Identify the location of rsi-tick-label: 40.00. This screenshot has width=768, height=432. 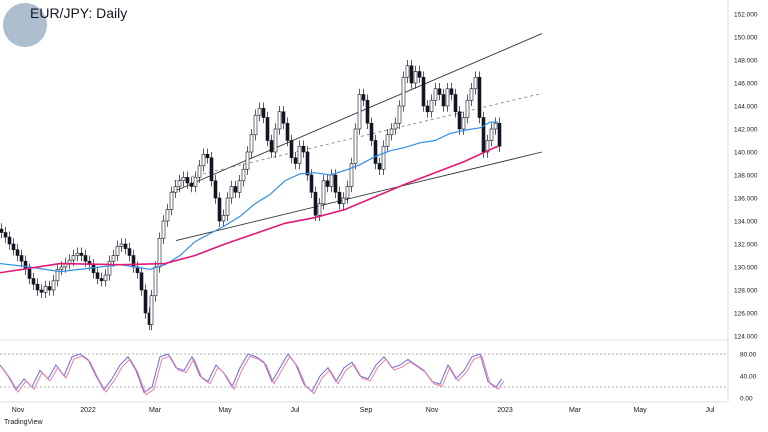
(748, 377).